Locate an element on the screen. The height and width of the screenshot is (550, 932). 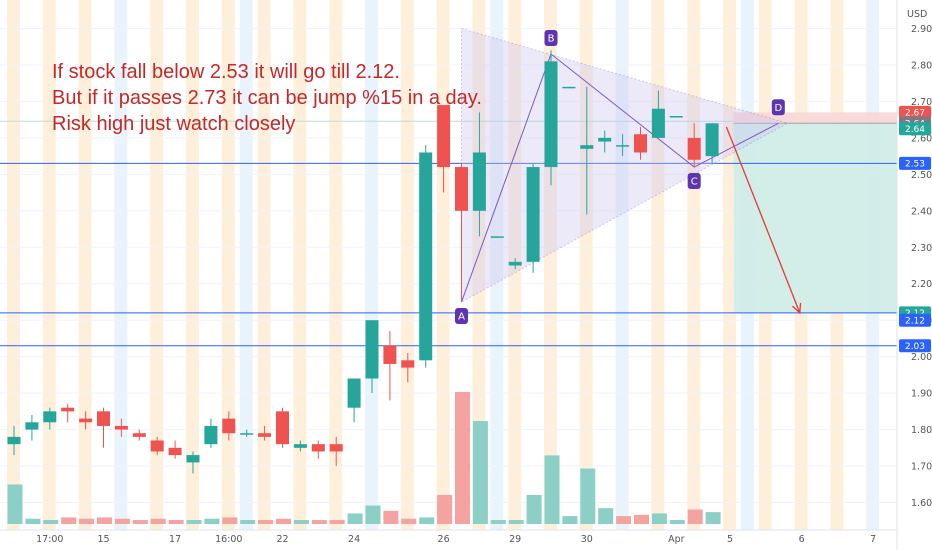
pattern-point-label: D is located at coordinates (778, 108).